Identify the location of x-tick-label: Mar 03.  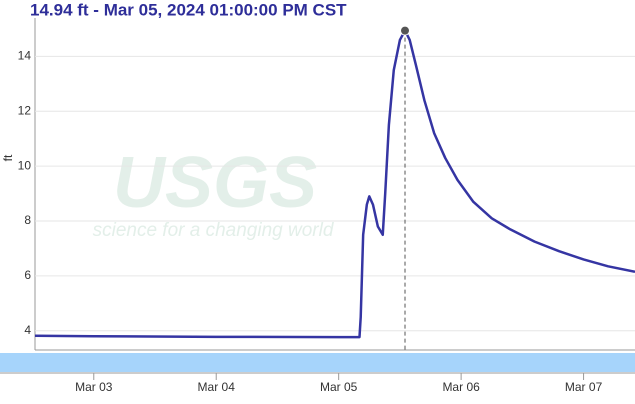
(94, 387).